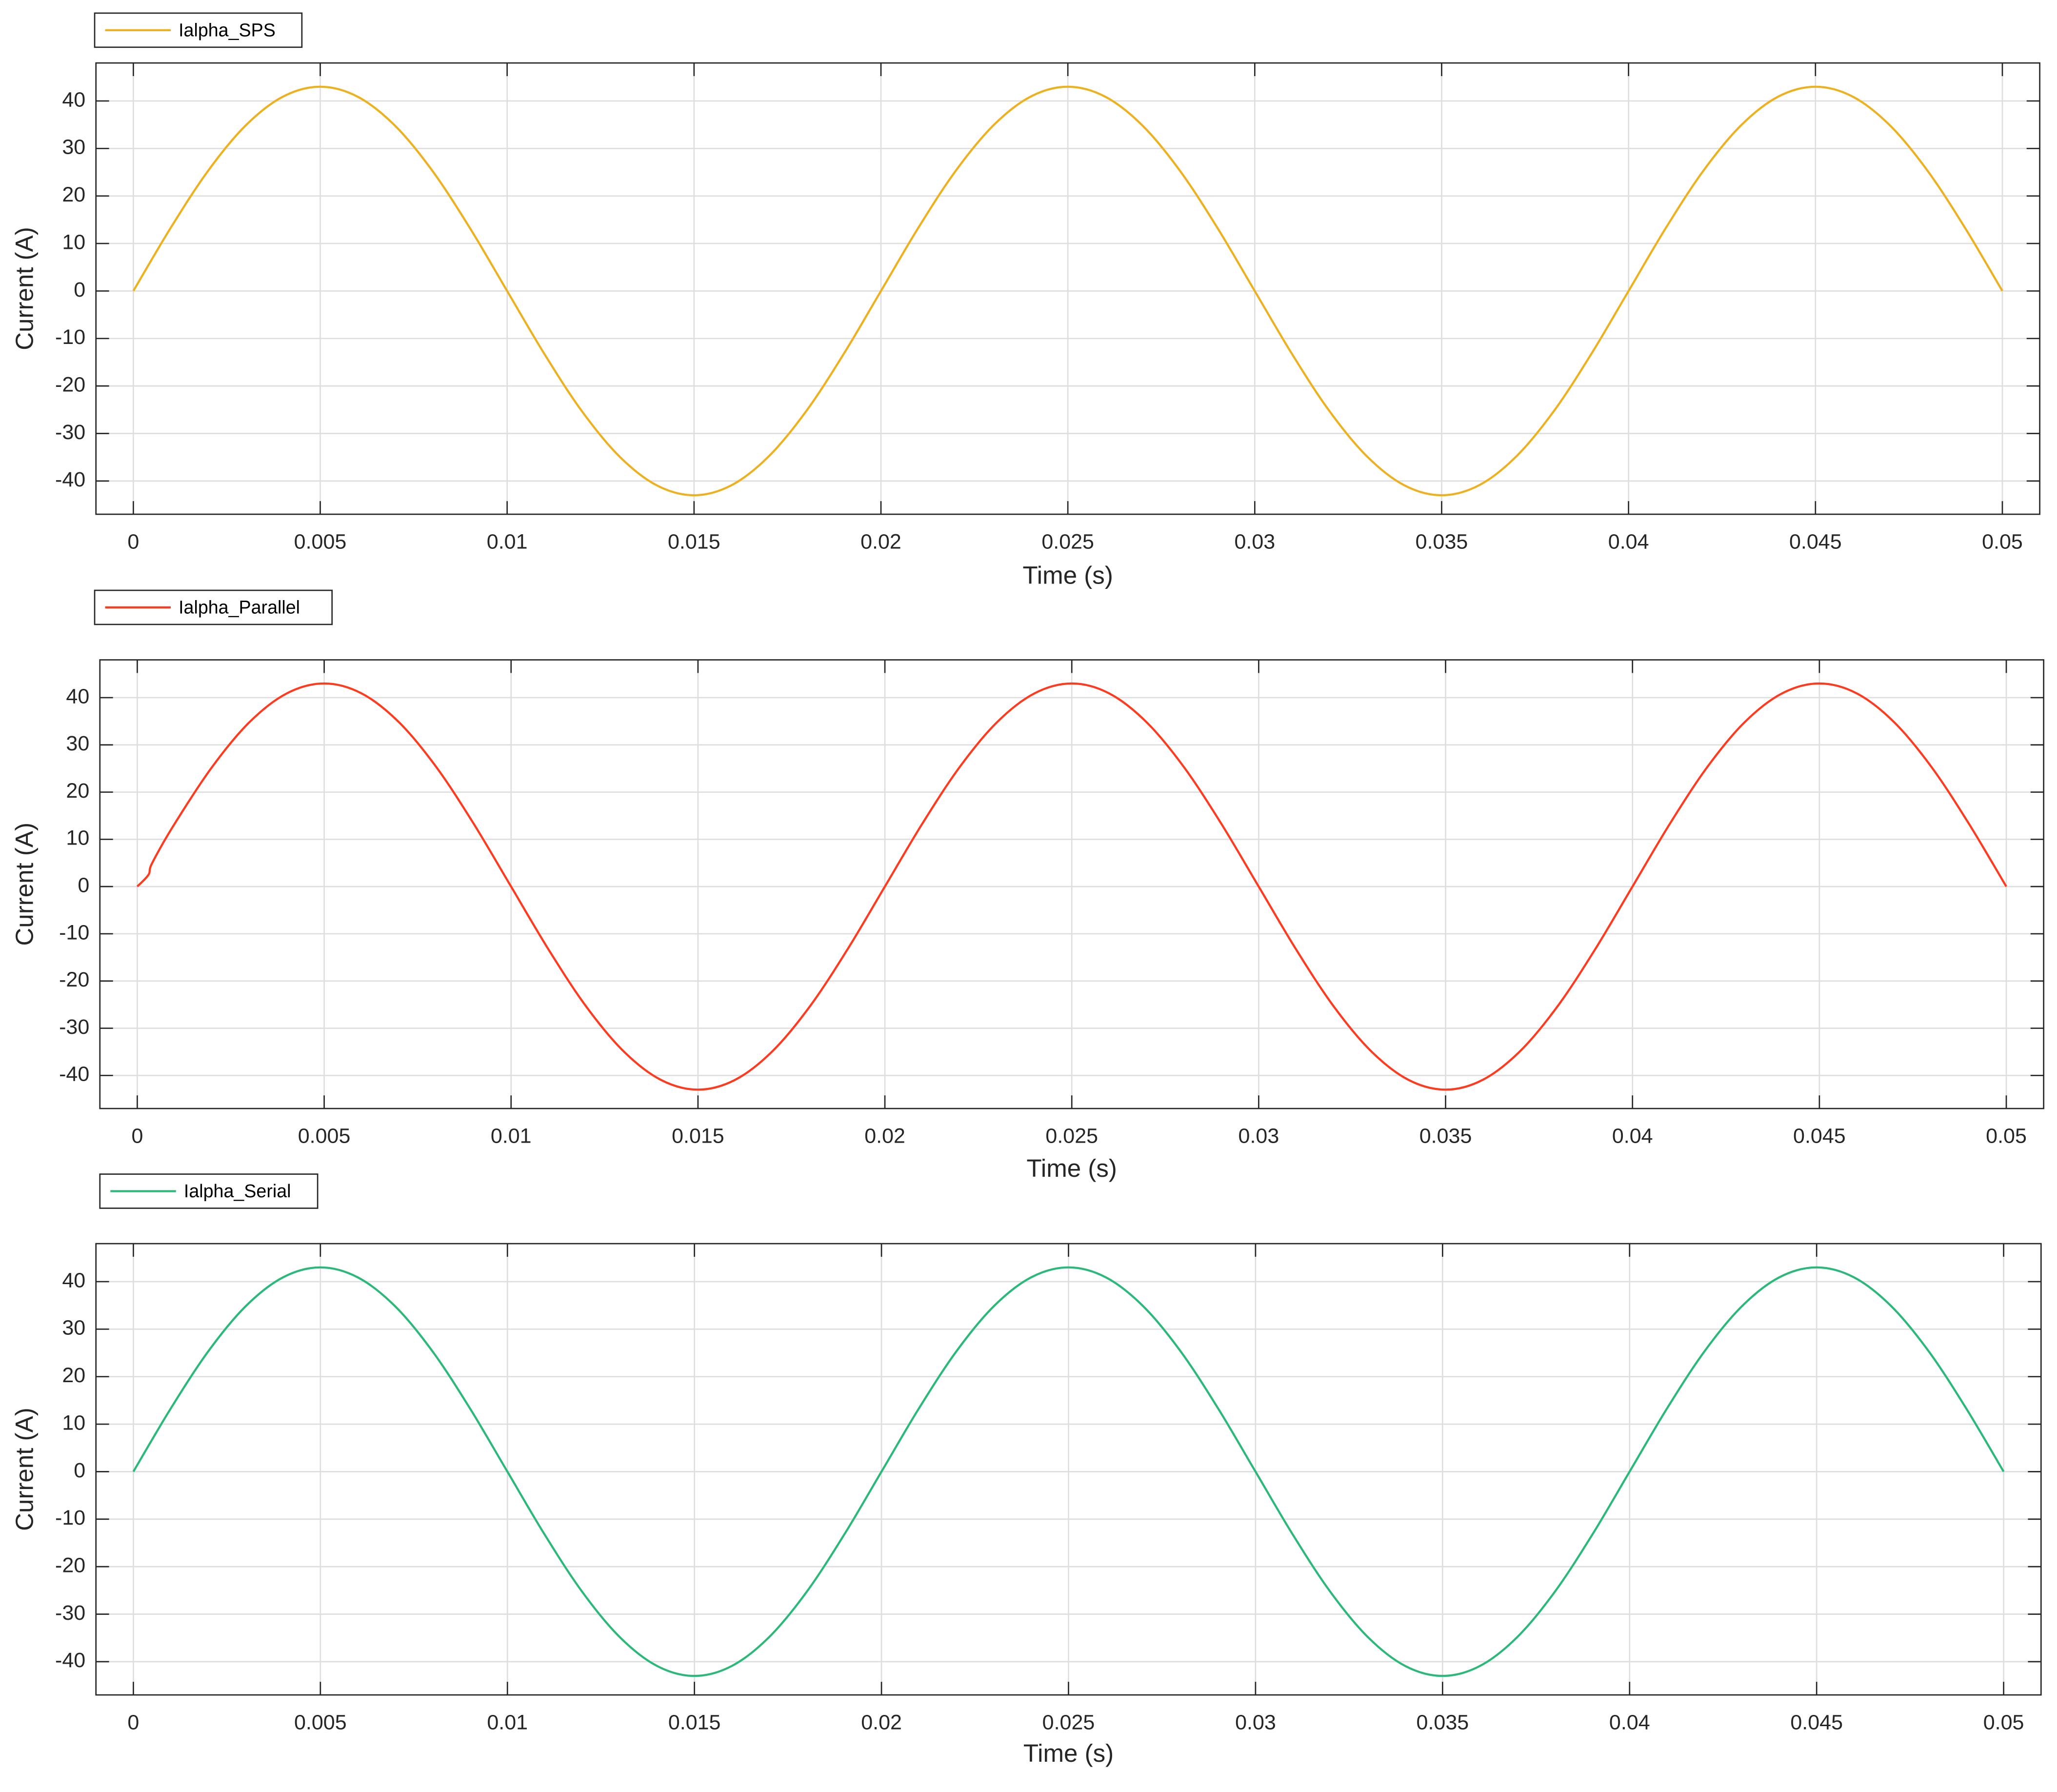 Image resolution: width=2057 pixels, height=1792 pixels. Describe the element at coordinates (228, 30) in the screenshot. I see `legend-label: Ialpha_SPS` at that location.